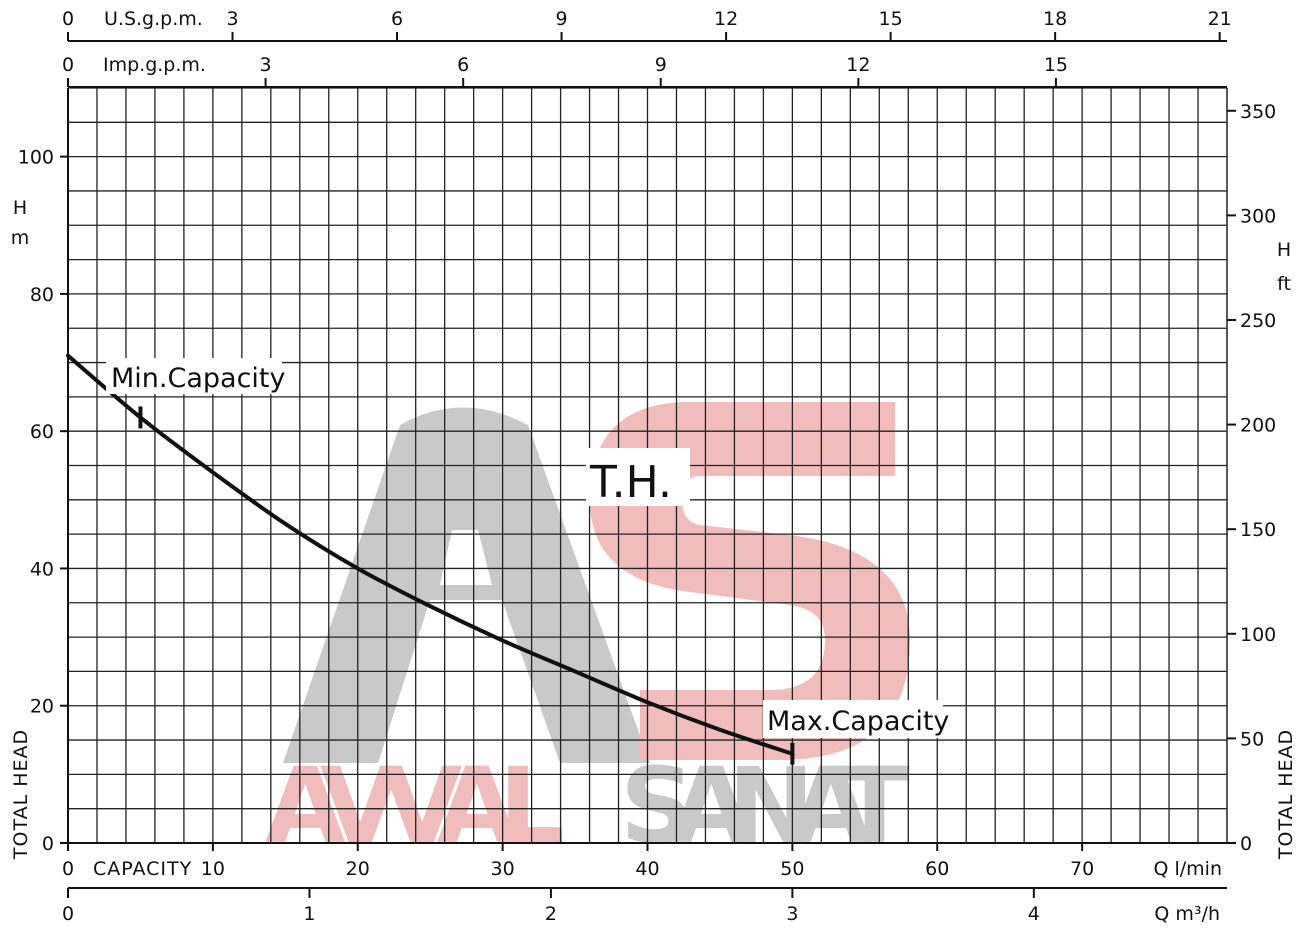 This screenshot has width=1311, height=928. Describe the element at coordinates (42, 707) in the screenshot. I see `y-m-tick-label: 20` at that location.